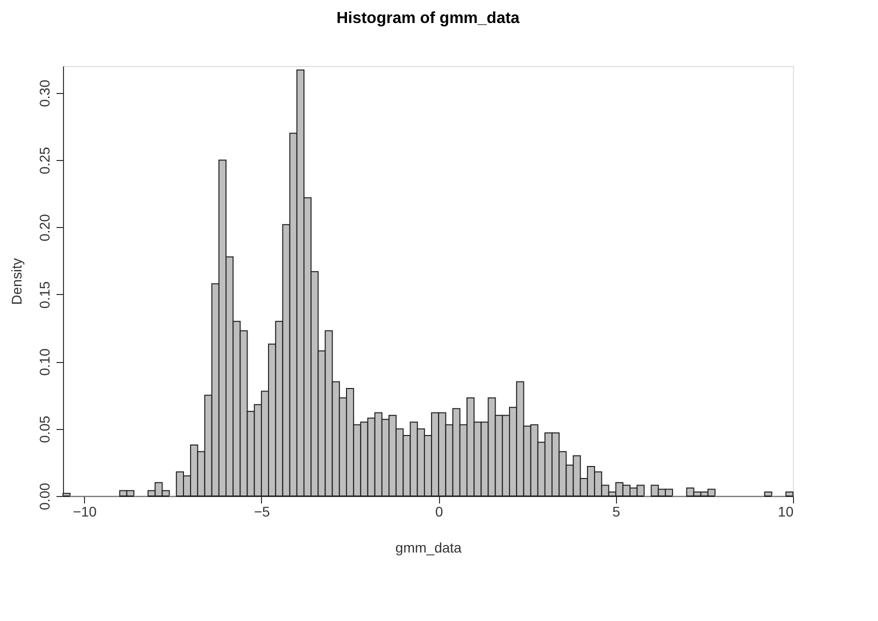 The height and width of the screenshot is (621, 878). What do you see at coordinates (44, 93) in the screenshot?
I see `y-tick-label: 0.30` at bounding box center [44, 93].